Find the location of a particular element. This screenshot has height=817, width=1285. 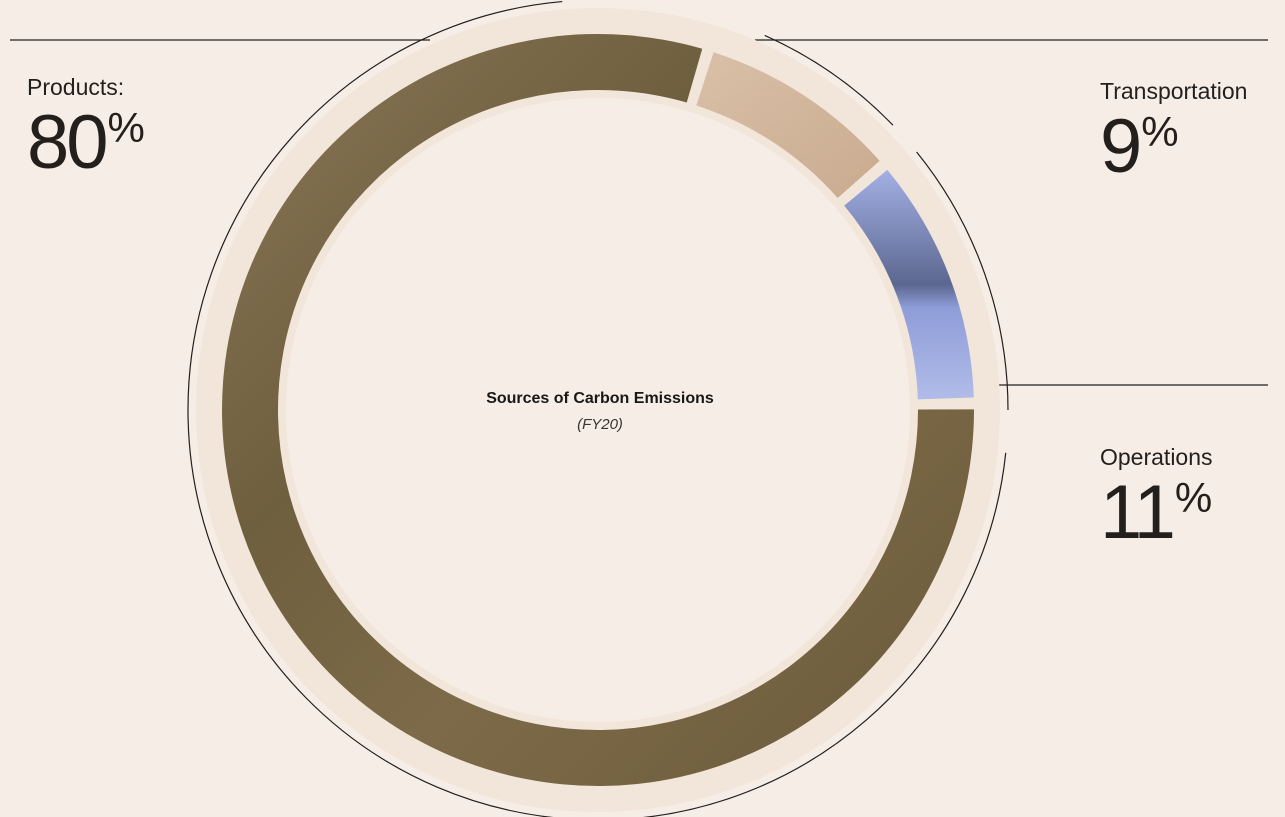

products-label: Products: is located at coordinates (76, 87).